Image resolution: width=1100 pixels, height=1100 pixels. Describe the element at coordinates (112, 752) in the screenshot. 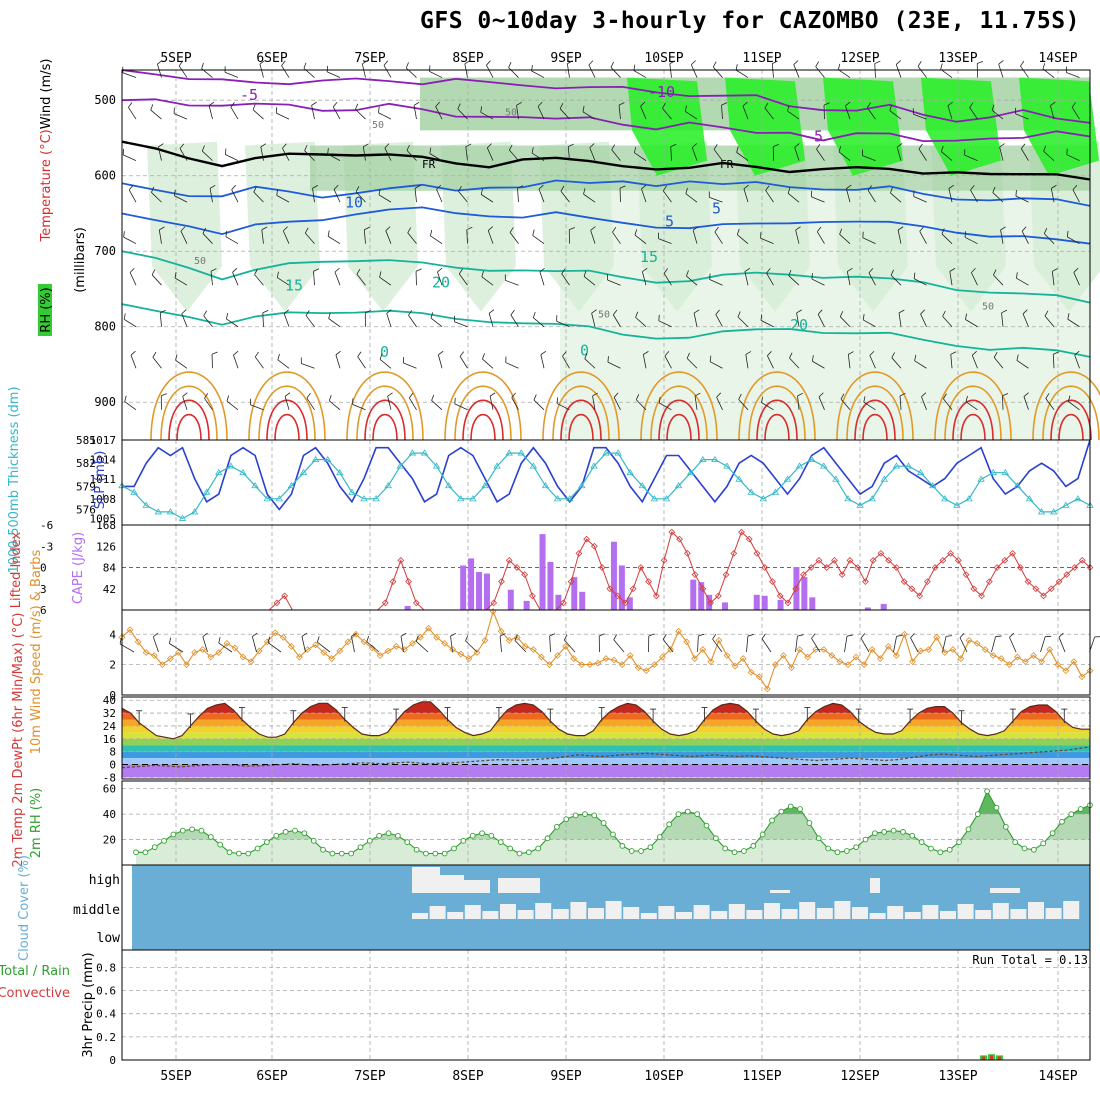

I see `temp-tick-label: 8` at that location.